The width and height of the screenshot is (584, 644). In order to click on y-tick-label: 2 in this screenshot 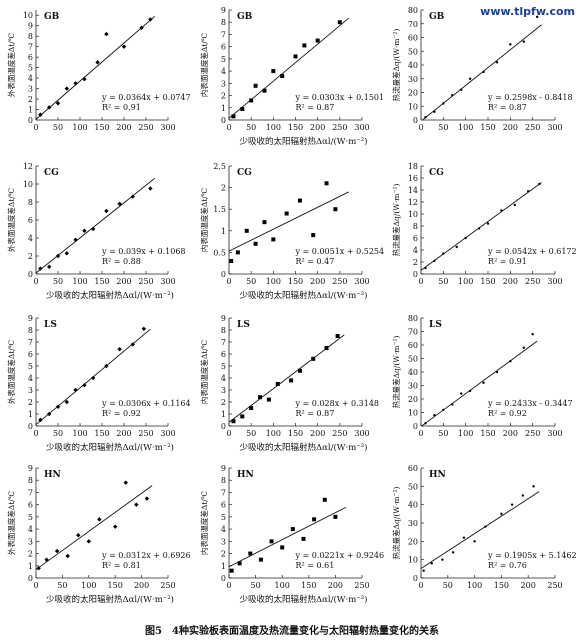, I will do `click(223, 188)`.